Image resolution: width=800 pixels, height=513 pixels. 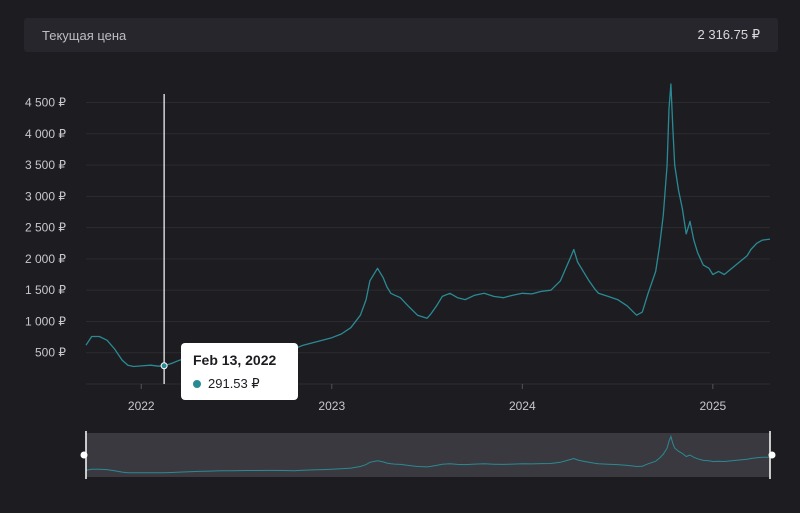 I want to click on navigator-background, so click(x=428, y=455).